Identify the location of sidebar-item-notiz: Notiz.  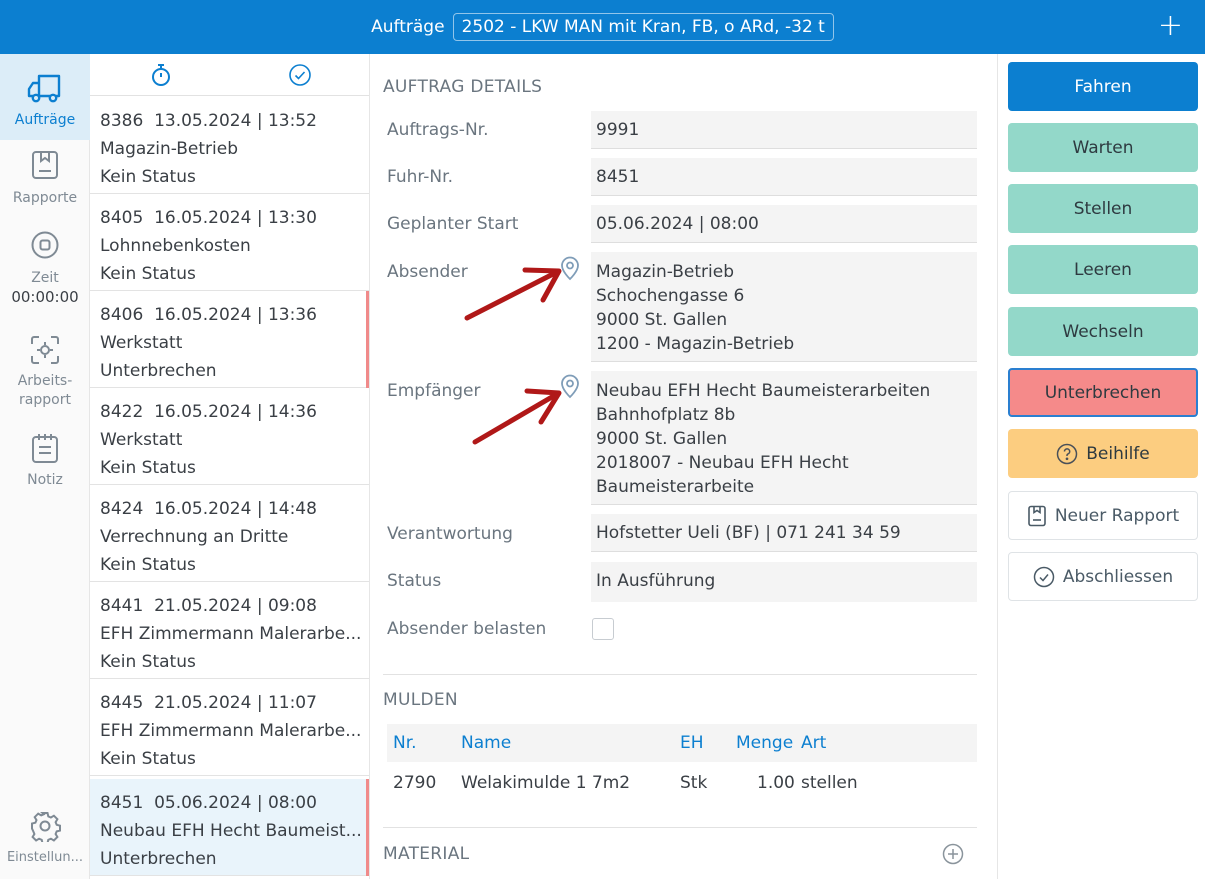
(45, 465).